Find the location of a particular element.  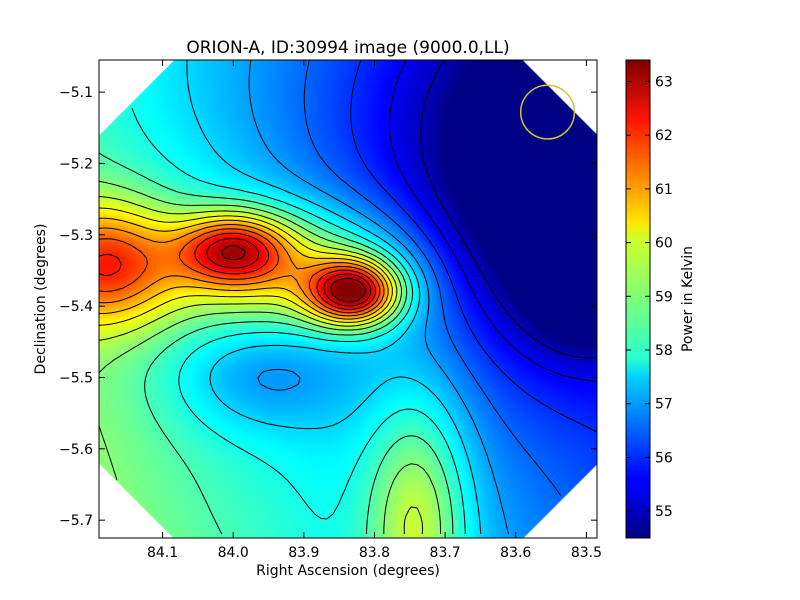

y-tick-label: −5.1 is located at coordinates (76, 93).